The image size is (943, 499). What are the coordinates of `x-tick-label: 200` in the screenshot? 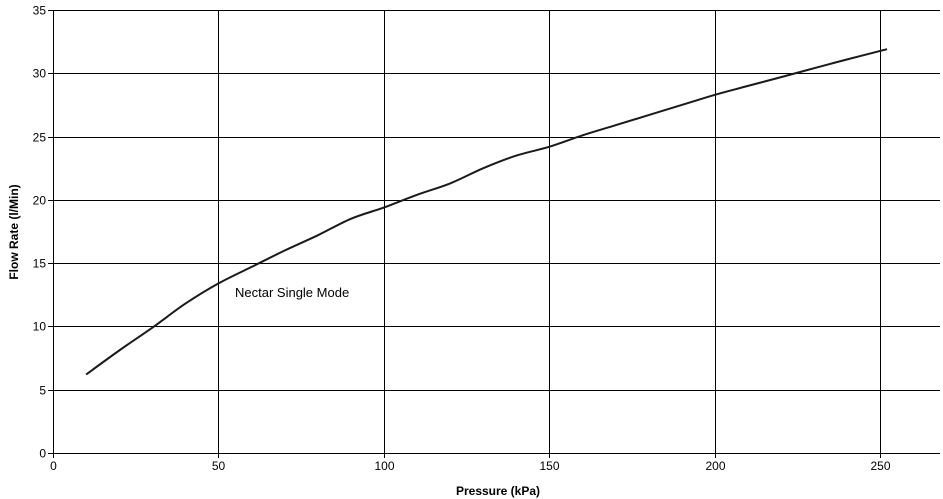 It's located at (715, 466).